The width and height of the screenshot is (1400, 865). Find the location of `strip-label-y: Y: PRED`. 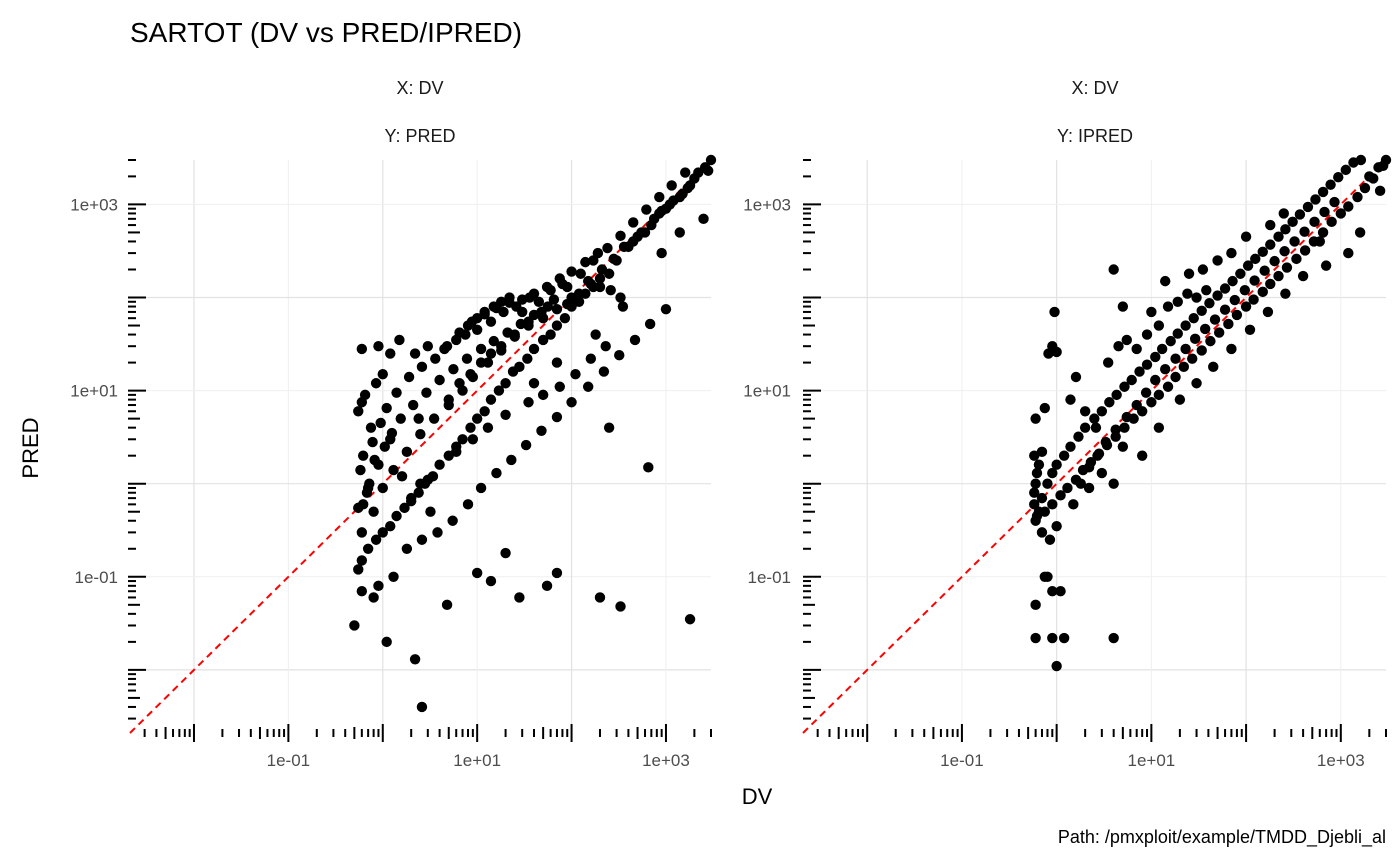

strip-label-y: Y: PRED is located at coordinates (419, 136).